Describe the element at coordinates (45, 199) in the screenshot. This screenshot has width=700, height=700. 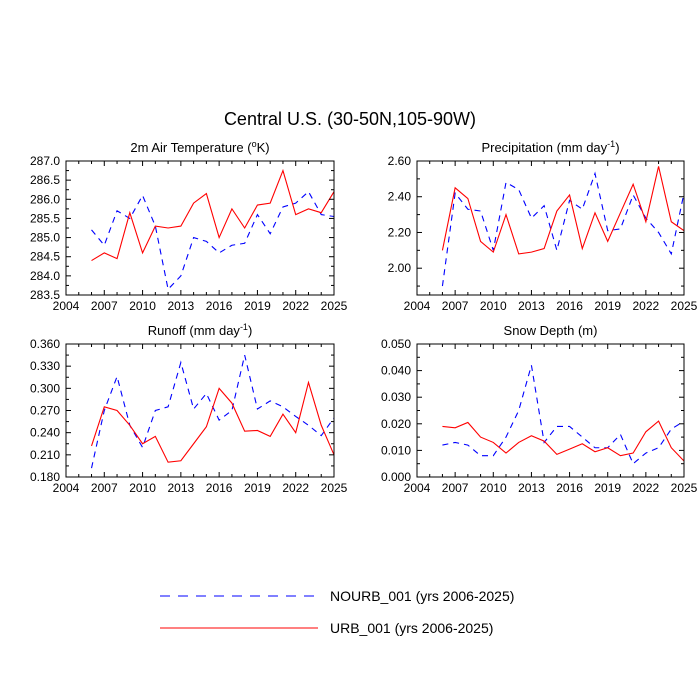
I see `y-tick-label: 286.0` at that location.